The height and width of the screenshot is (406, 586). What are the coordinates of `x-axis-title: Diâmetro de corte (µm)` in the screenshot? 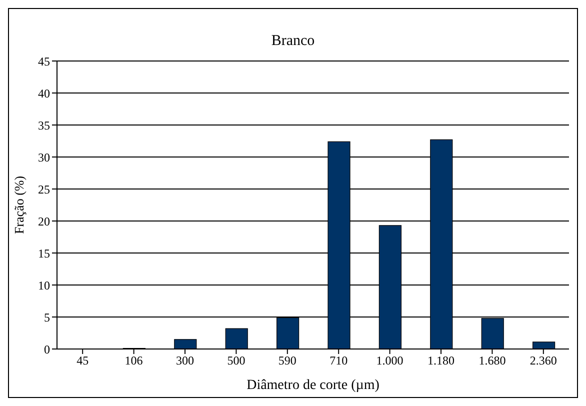 It's located at (313, 385).